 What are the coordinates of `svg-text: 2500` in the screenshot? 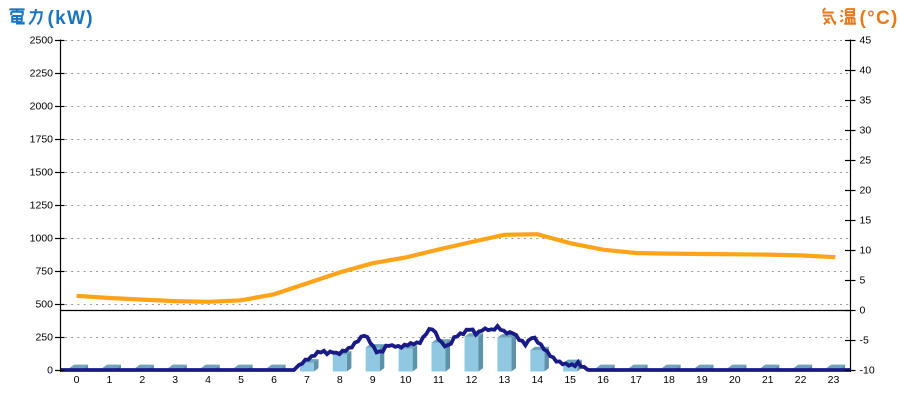 It's located at (42, 41).